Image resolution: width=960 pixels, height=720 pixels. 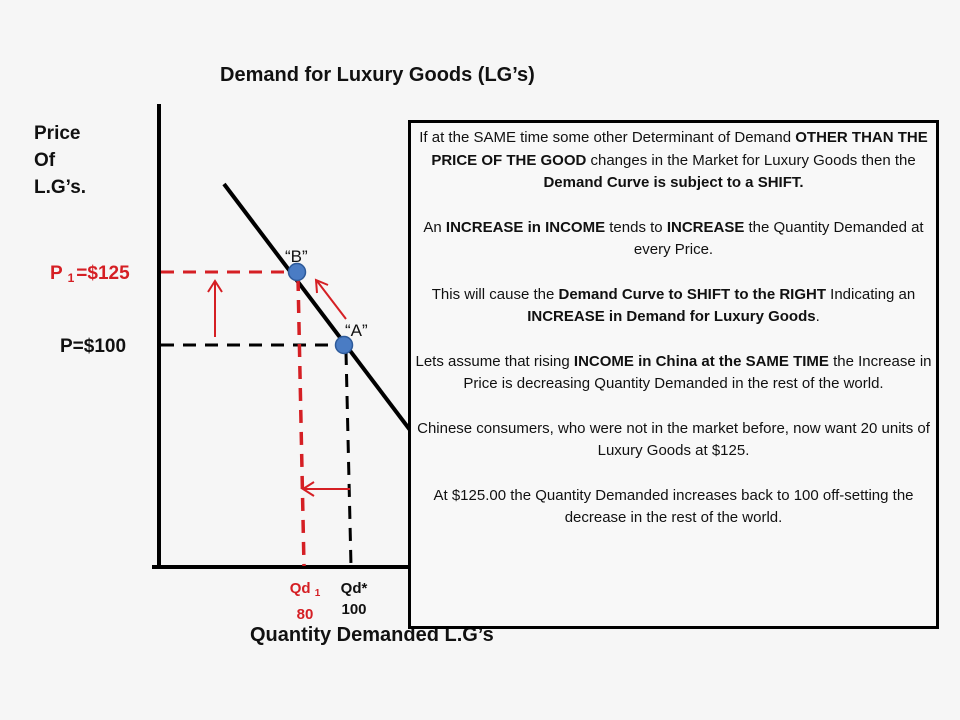 What do you see at coordinates (60, 160) in the screenshot?
I see `y-axis-label: Price Of L.G’s.` at bounding box center [60, 160].